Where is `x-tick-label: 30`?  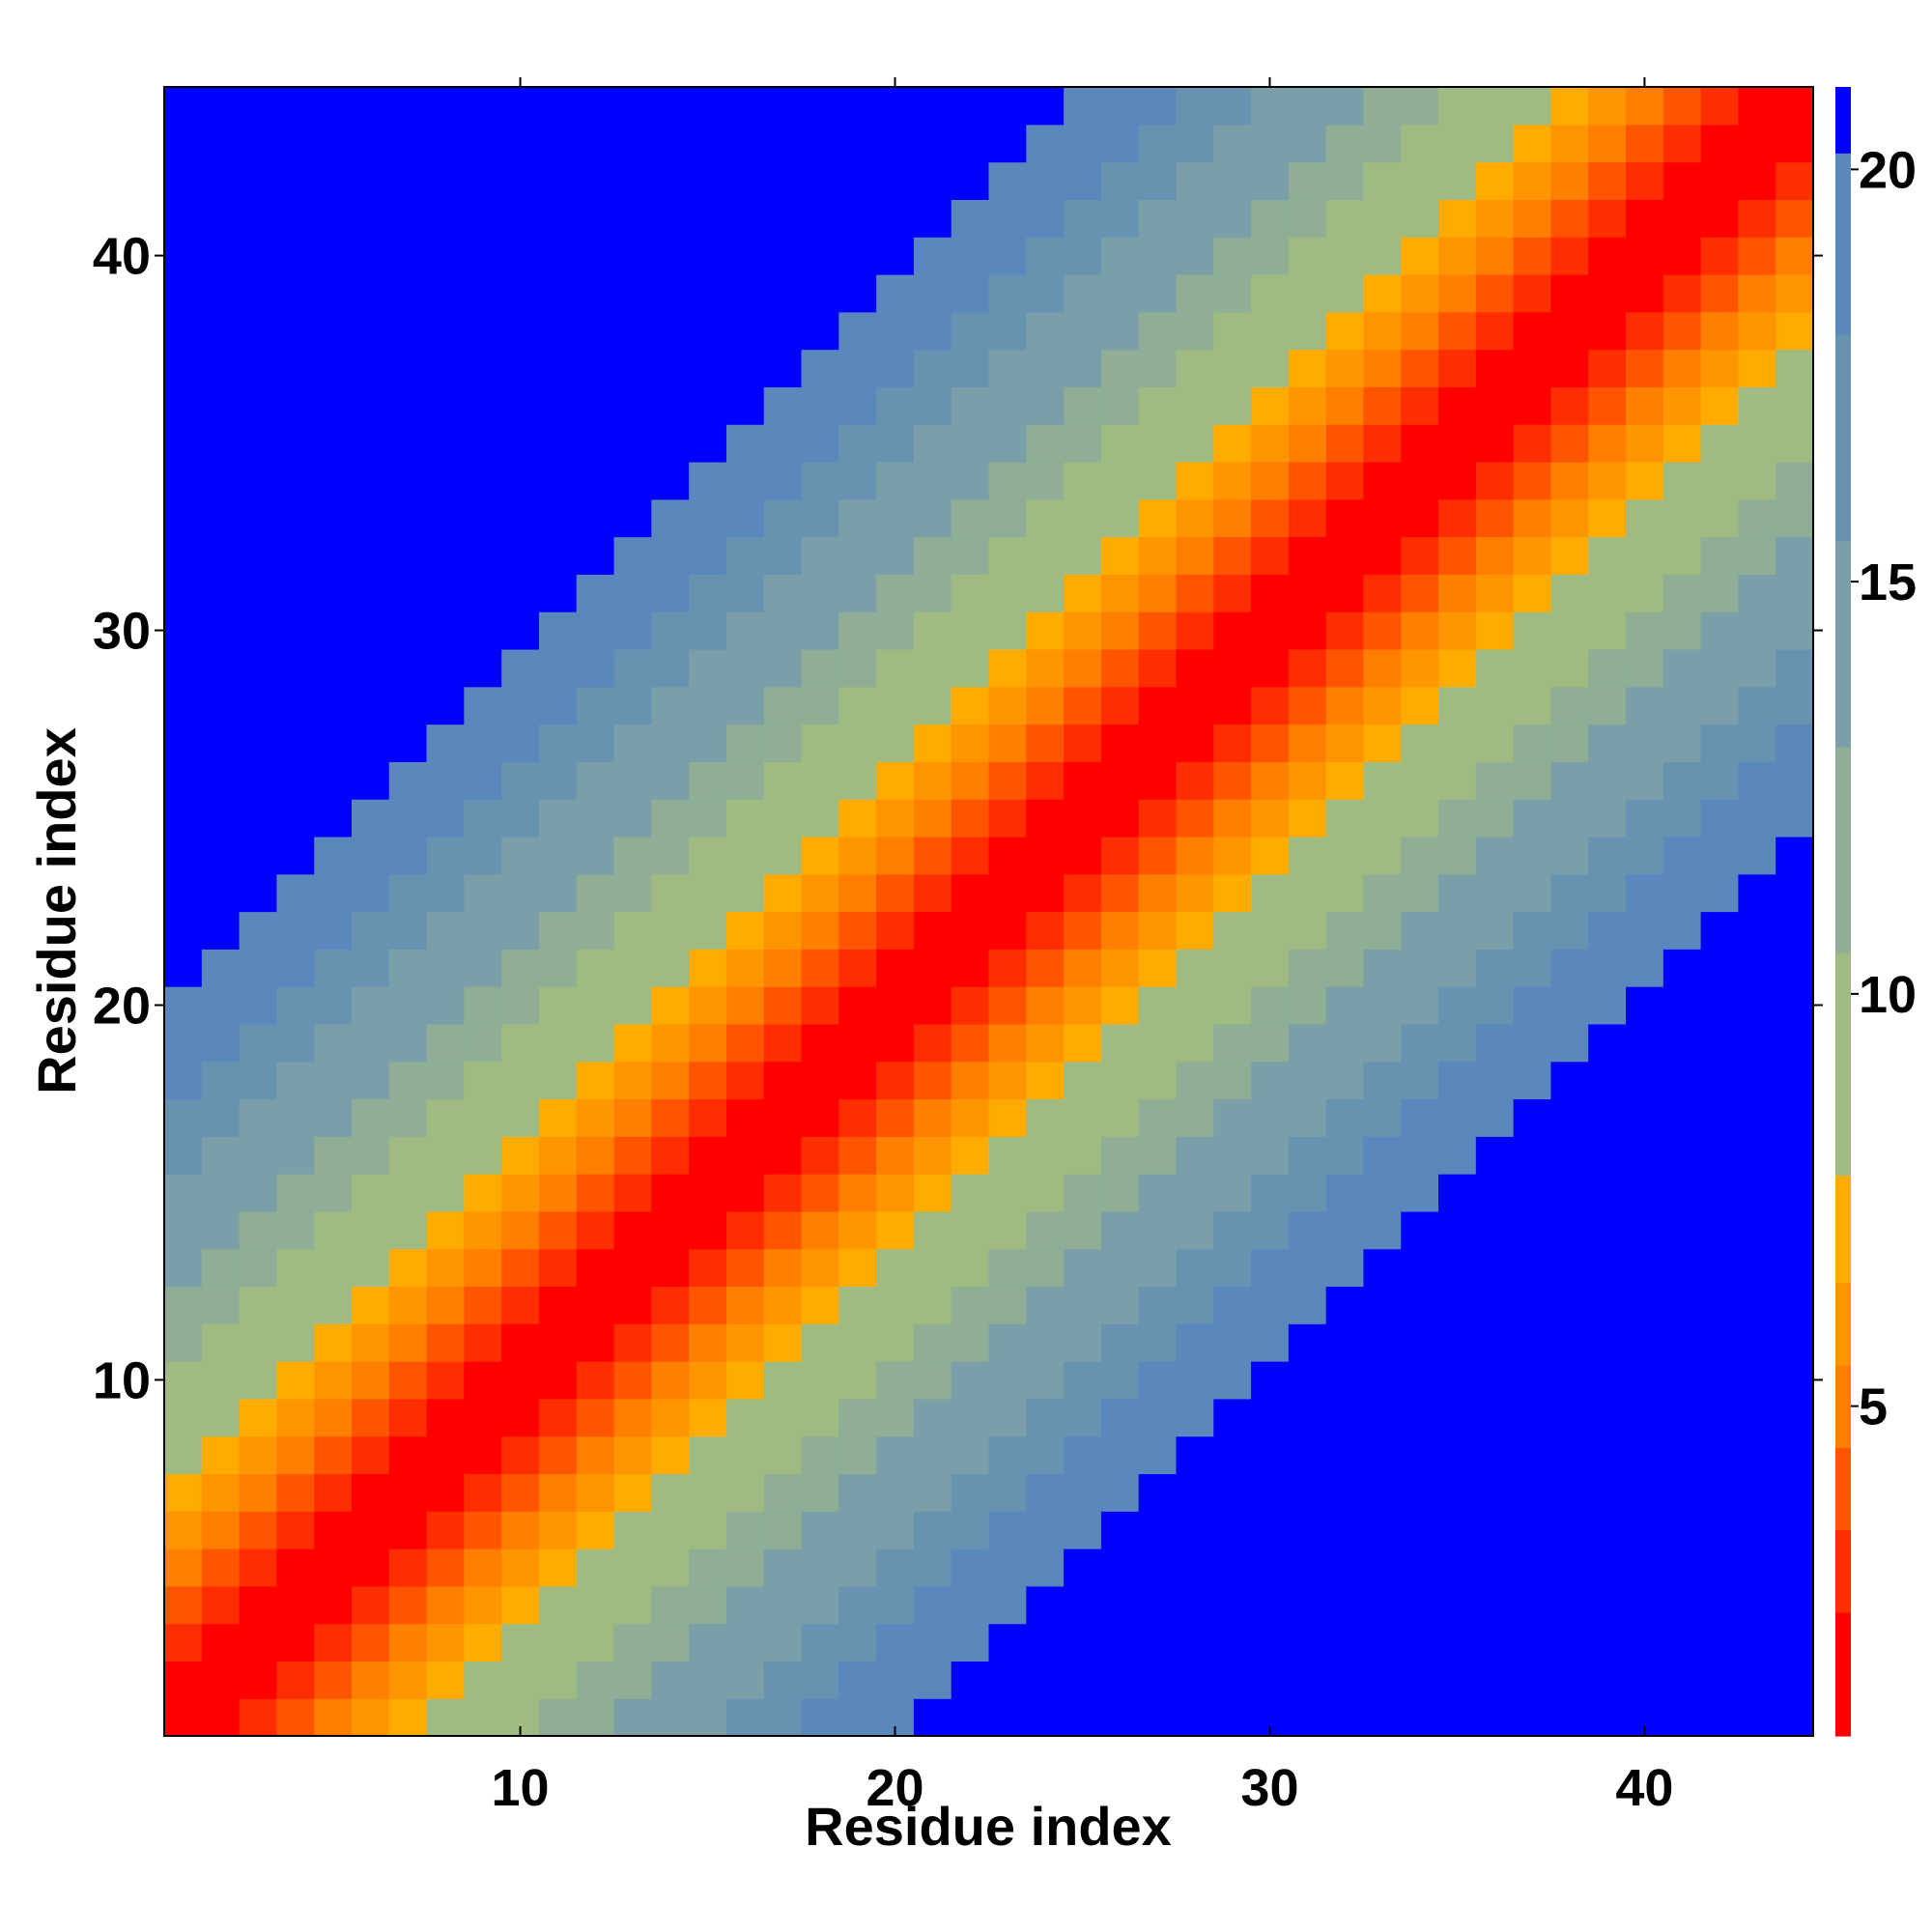 x-tick-label: 30 is located at coordinates (1269, 1788).